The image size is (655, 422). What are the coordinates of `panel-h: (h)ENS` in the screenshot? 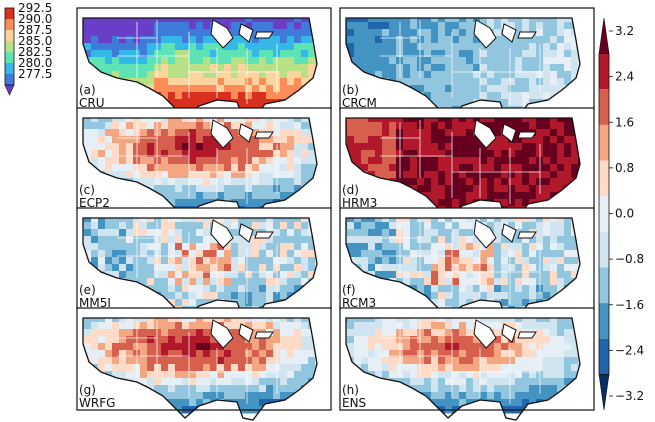 It's located at (467, 364).